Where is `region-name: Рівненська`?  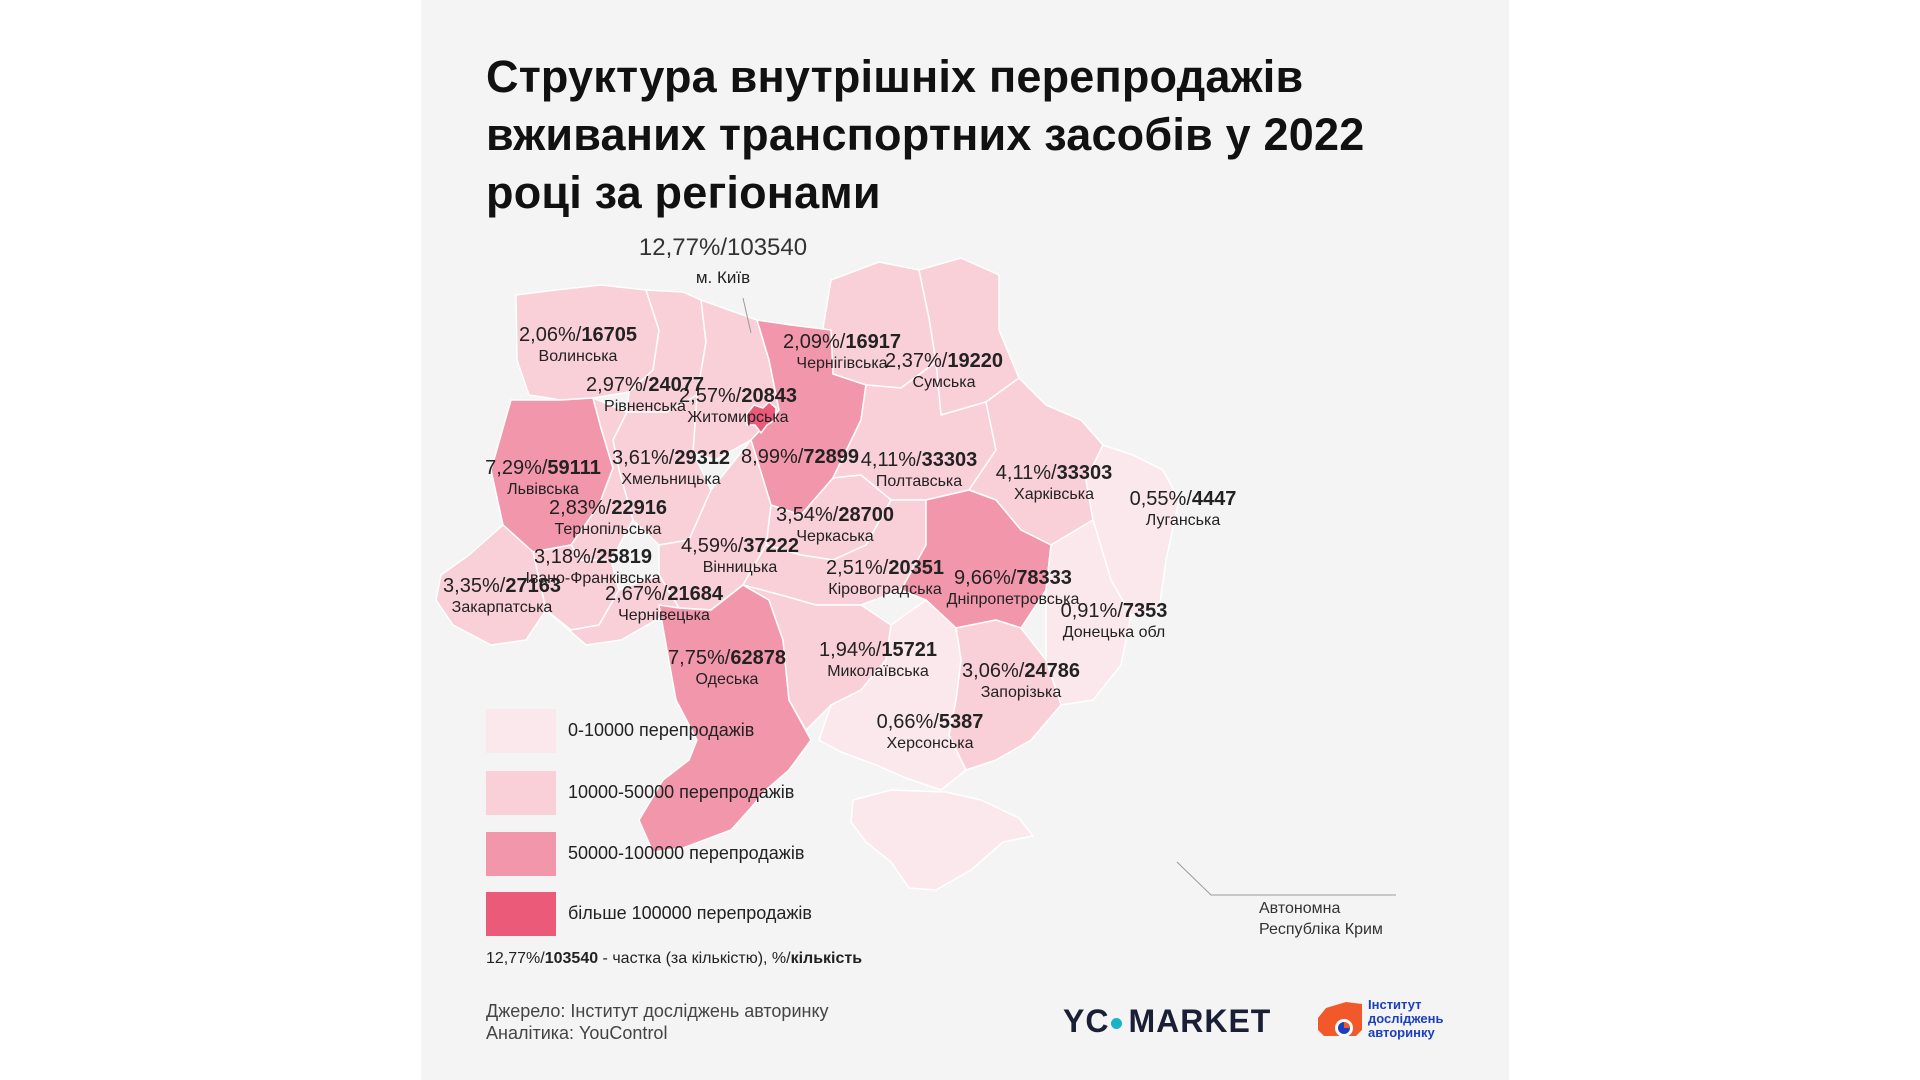
region-name: Рівненська is located at coordinates (645, 406).